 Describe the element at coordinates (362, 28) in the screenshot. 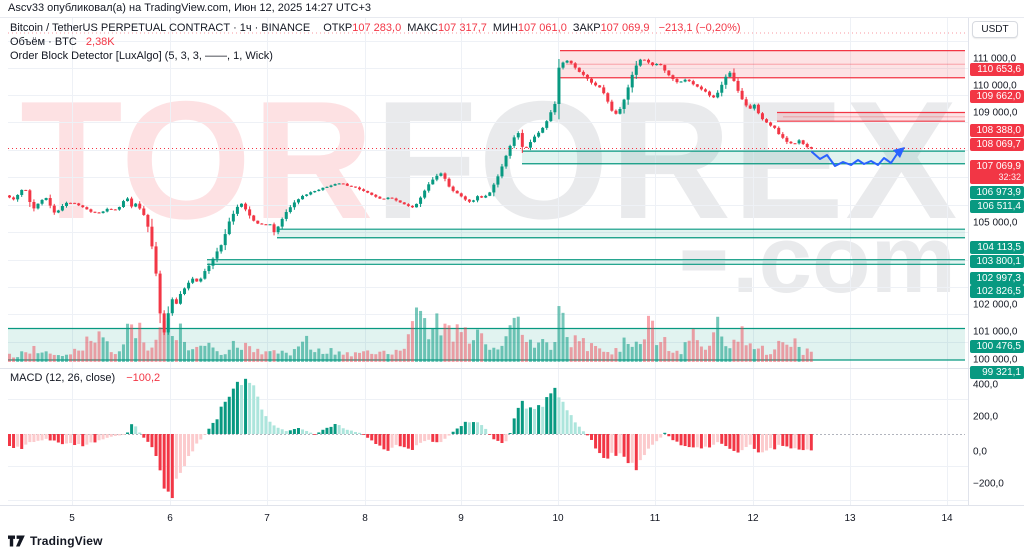

I see `ohlc-item: ОТКР107 283,0` at that location.